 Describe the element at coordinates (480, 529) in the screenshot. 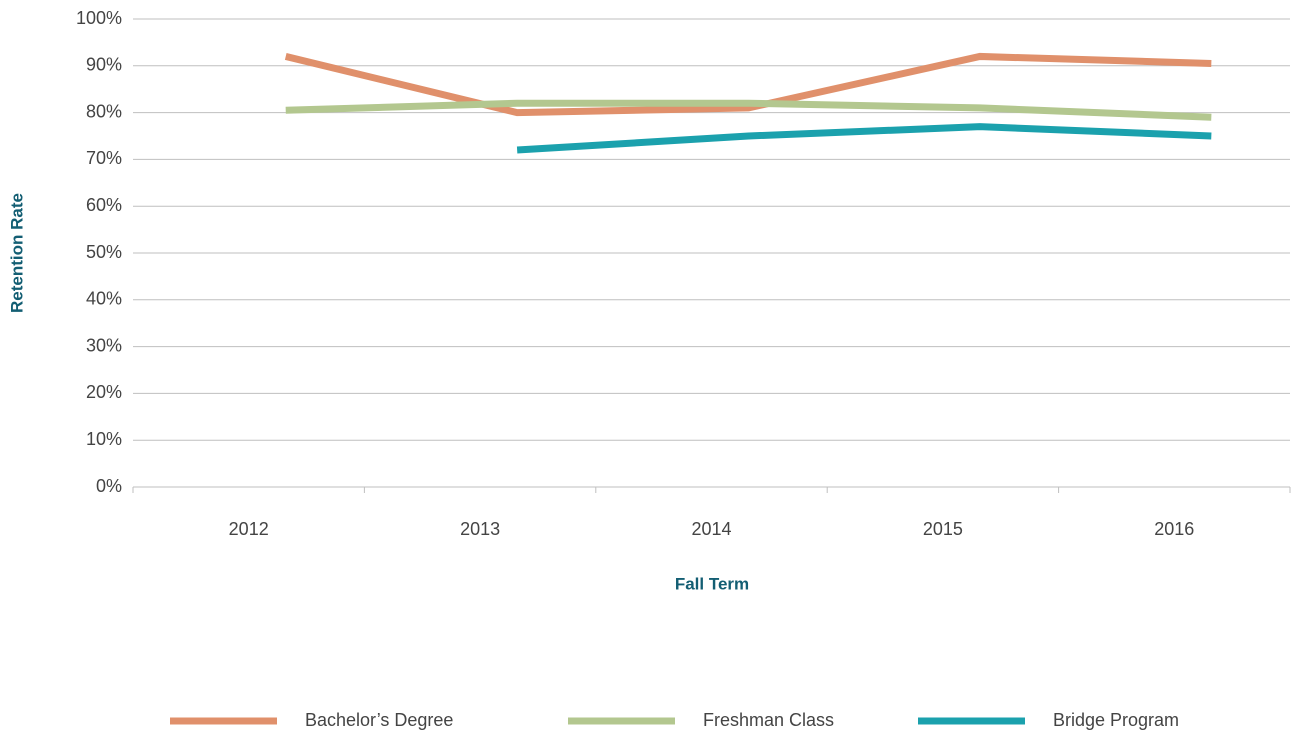

I see `x-tick-label: 2013` at that location.